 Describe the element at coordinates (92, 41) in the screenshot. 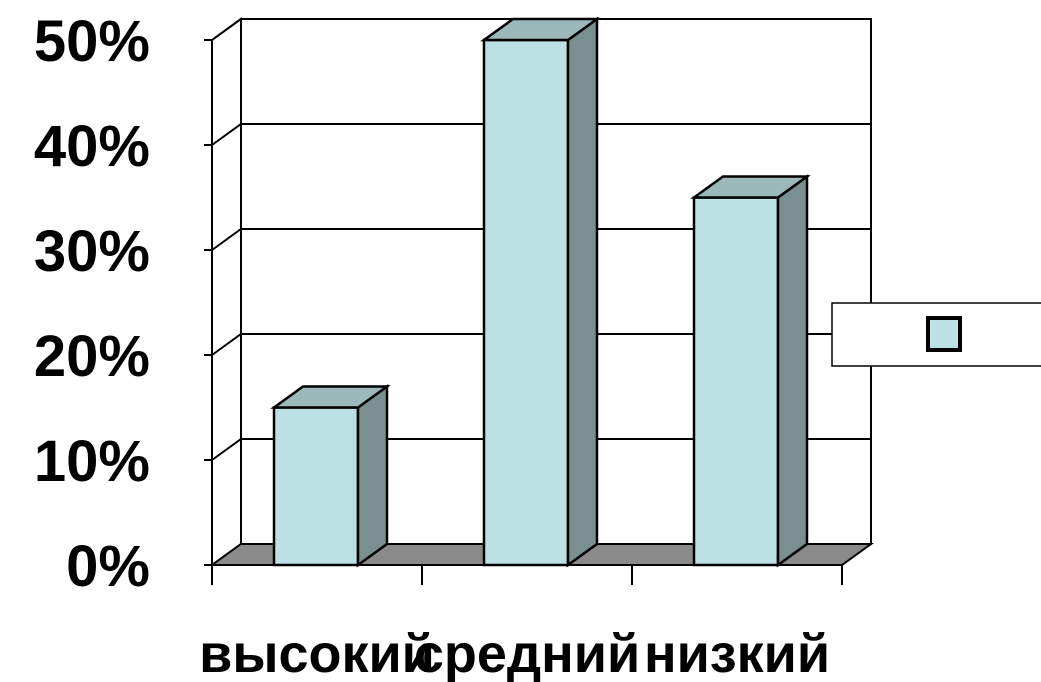

I see `y-tick-label: 50%` at that location.